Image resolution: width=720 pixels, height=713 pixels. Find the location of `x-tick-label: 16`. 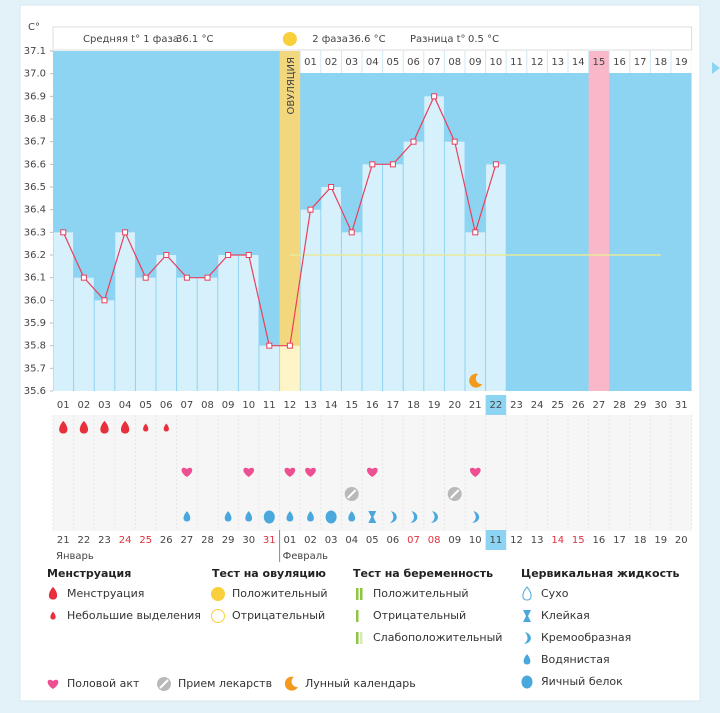

x-tick-label: 16 is located at coordinates (372, 405).